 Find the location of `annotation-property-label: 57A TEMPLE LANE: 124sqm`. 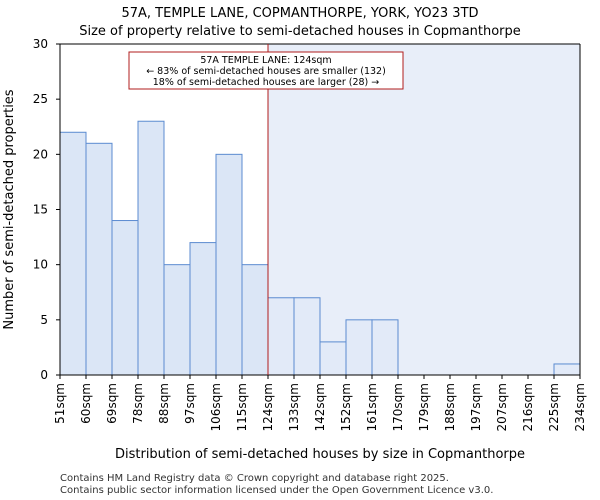

annotation-property-label: 57A TEMPLE LANE: 124sqm is located at coordinates (265, 60).